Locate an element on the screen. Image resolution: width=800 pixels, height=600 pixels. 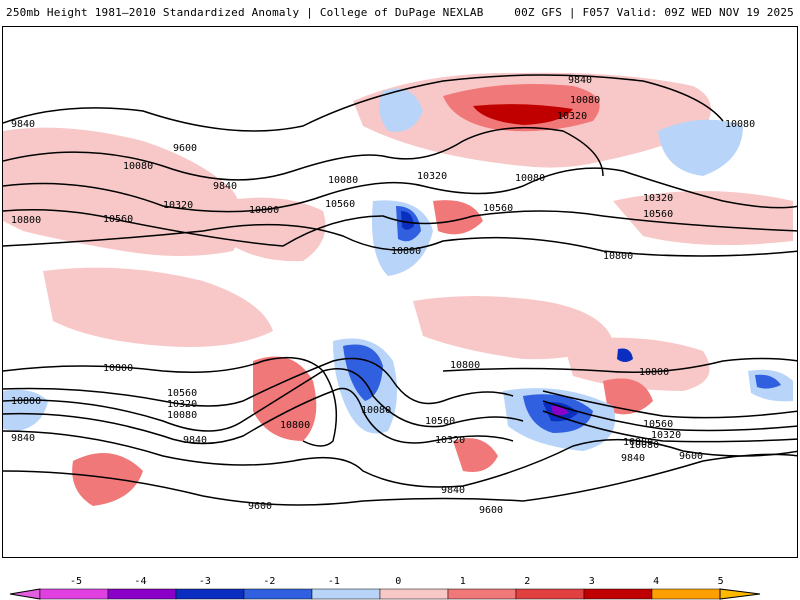
south-atlantic-extreme-negative is located at coordinates (560, 410).